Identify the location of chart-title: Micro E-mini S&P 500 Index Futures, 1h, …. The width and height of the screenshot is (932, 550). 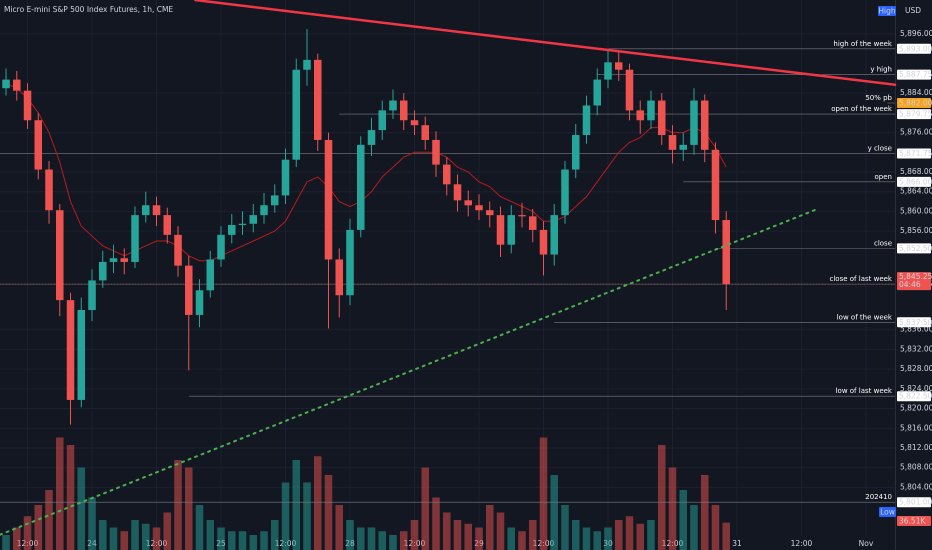
(88, 9).